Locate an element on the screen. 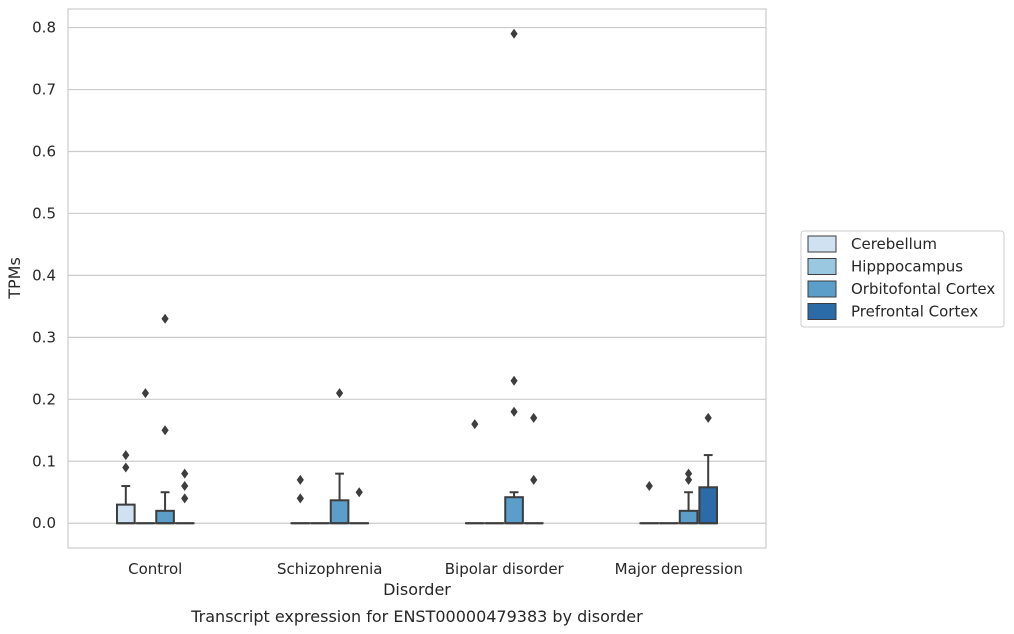 Image resolution: width=1014 pixels, height=634 pixels. y-tick-label: 0.6 is located at coordinates (44, 151).